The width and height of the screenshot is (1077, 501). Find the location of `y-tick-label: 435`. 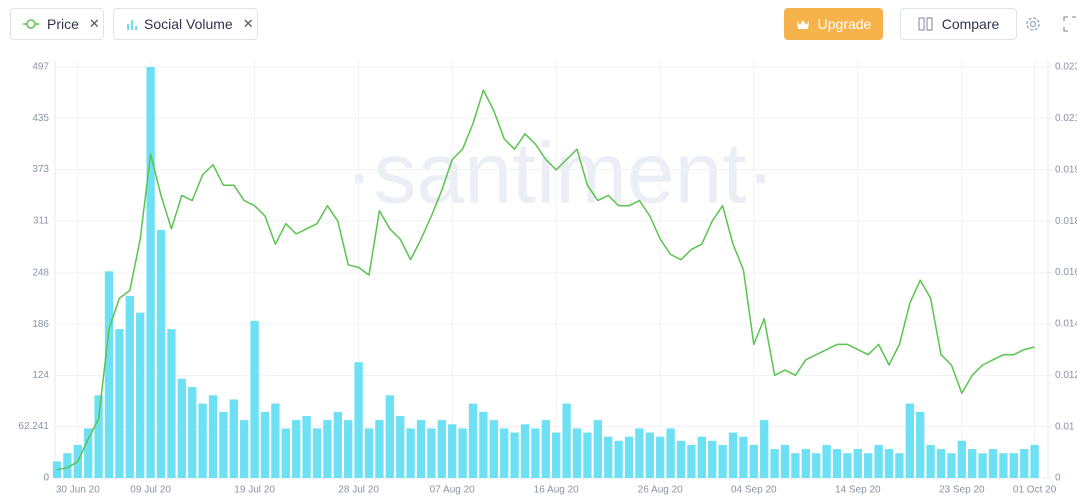

y-tick-label: 435 is located at coordinates (40, 118).